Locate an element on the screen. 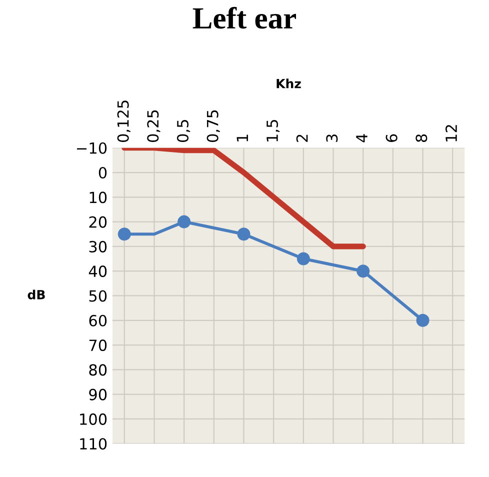 This screenshot has width=489, height=477. x-tick-label: 1 is located at coordinates (242, 138).